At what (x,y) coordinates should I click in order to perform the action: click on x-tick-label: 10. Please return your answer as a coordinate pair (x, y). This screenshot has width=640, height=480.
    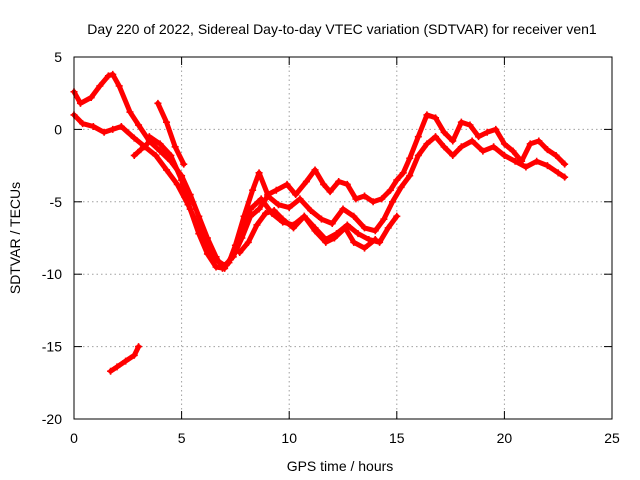
    Looking at the image, I should click on (289, 438).